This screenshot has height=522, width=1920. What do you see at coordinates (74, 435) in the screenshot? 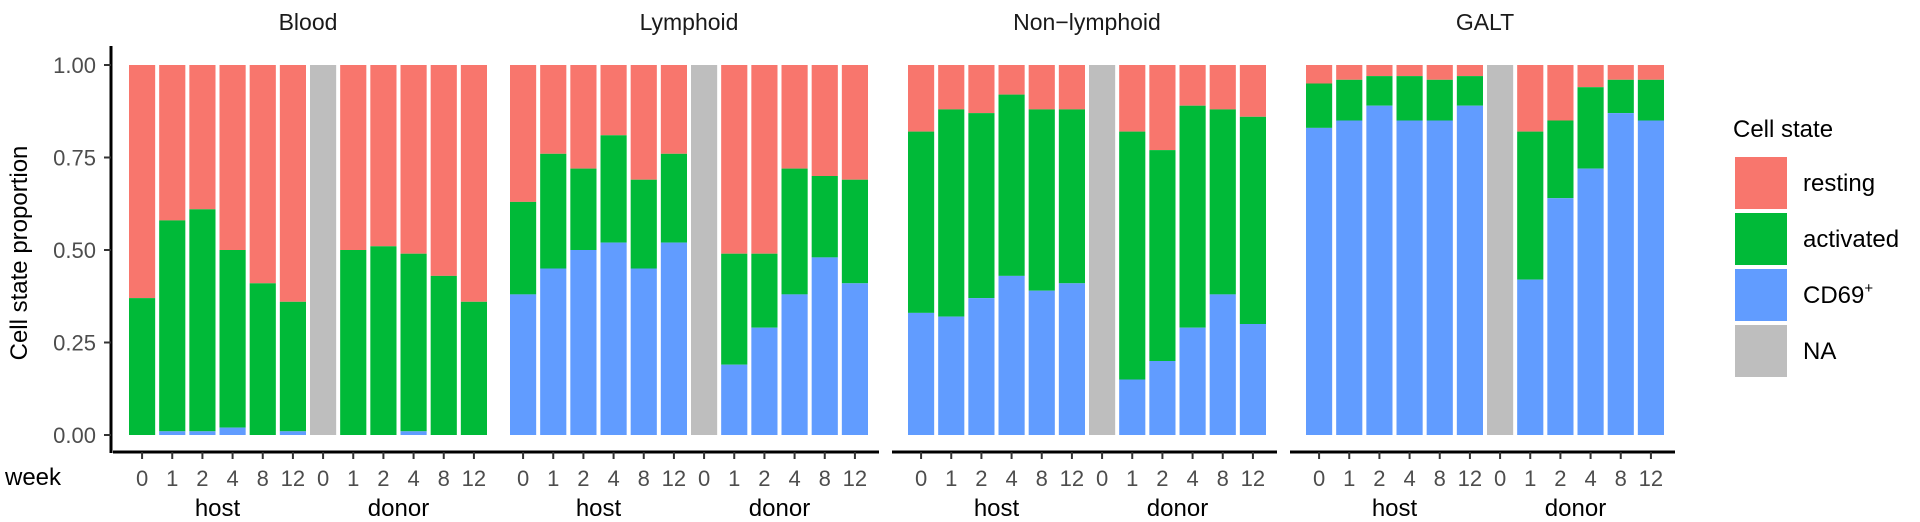
I see `y-tick-label: 0.00` at bounding box center [74, 435].